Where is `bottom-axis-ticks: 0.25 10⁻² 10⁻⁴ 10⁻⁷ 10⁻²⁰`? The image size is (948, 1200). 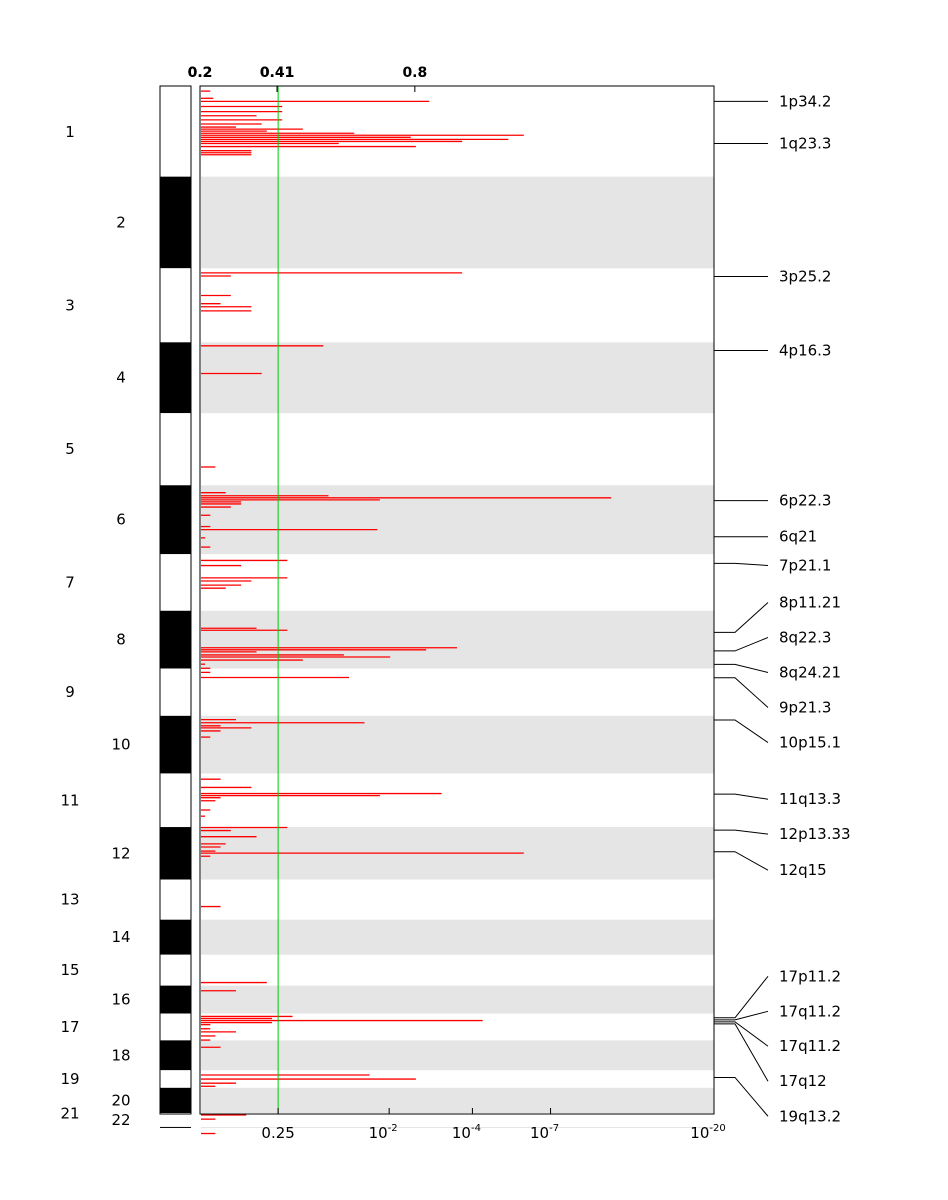
bottom-axis-ticks: 0.25 10⁻² 10⁻⁴ 10⁻⁷ 10⁻²⁰ is located at coordinates (493, 1125).